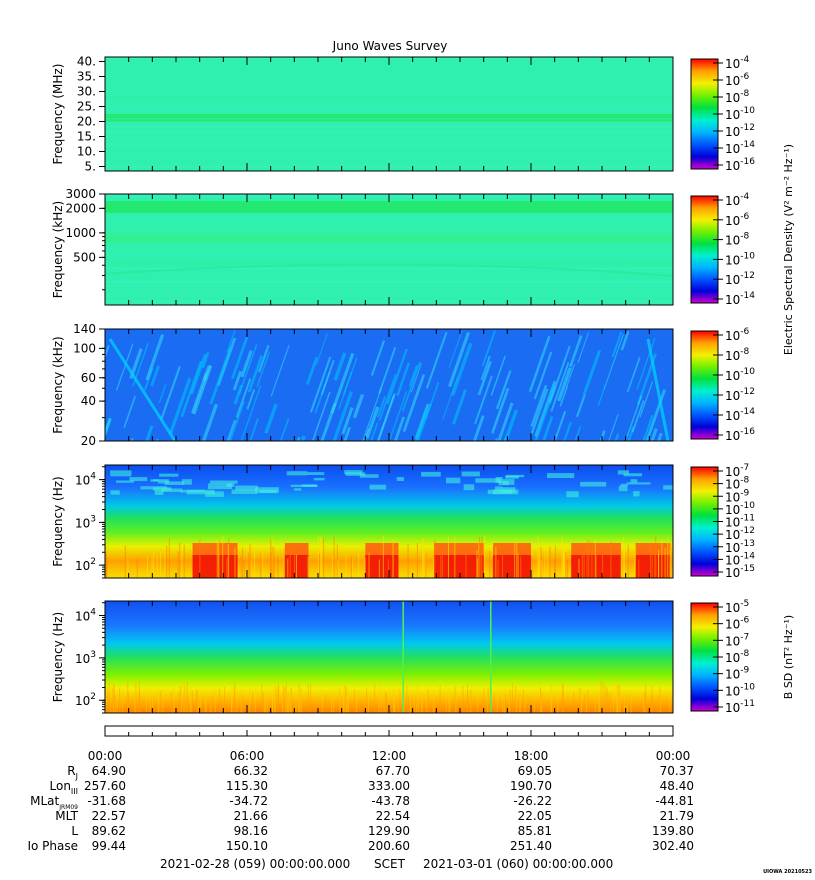 This screenshot has height=880, width=815. Describe the element at coordinates (86, 77) in the screenshot. I see `y-tick-label: 35.` at that location.